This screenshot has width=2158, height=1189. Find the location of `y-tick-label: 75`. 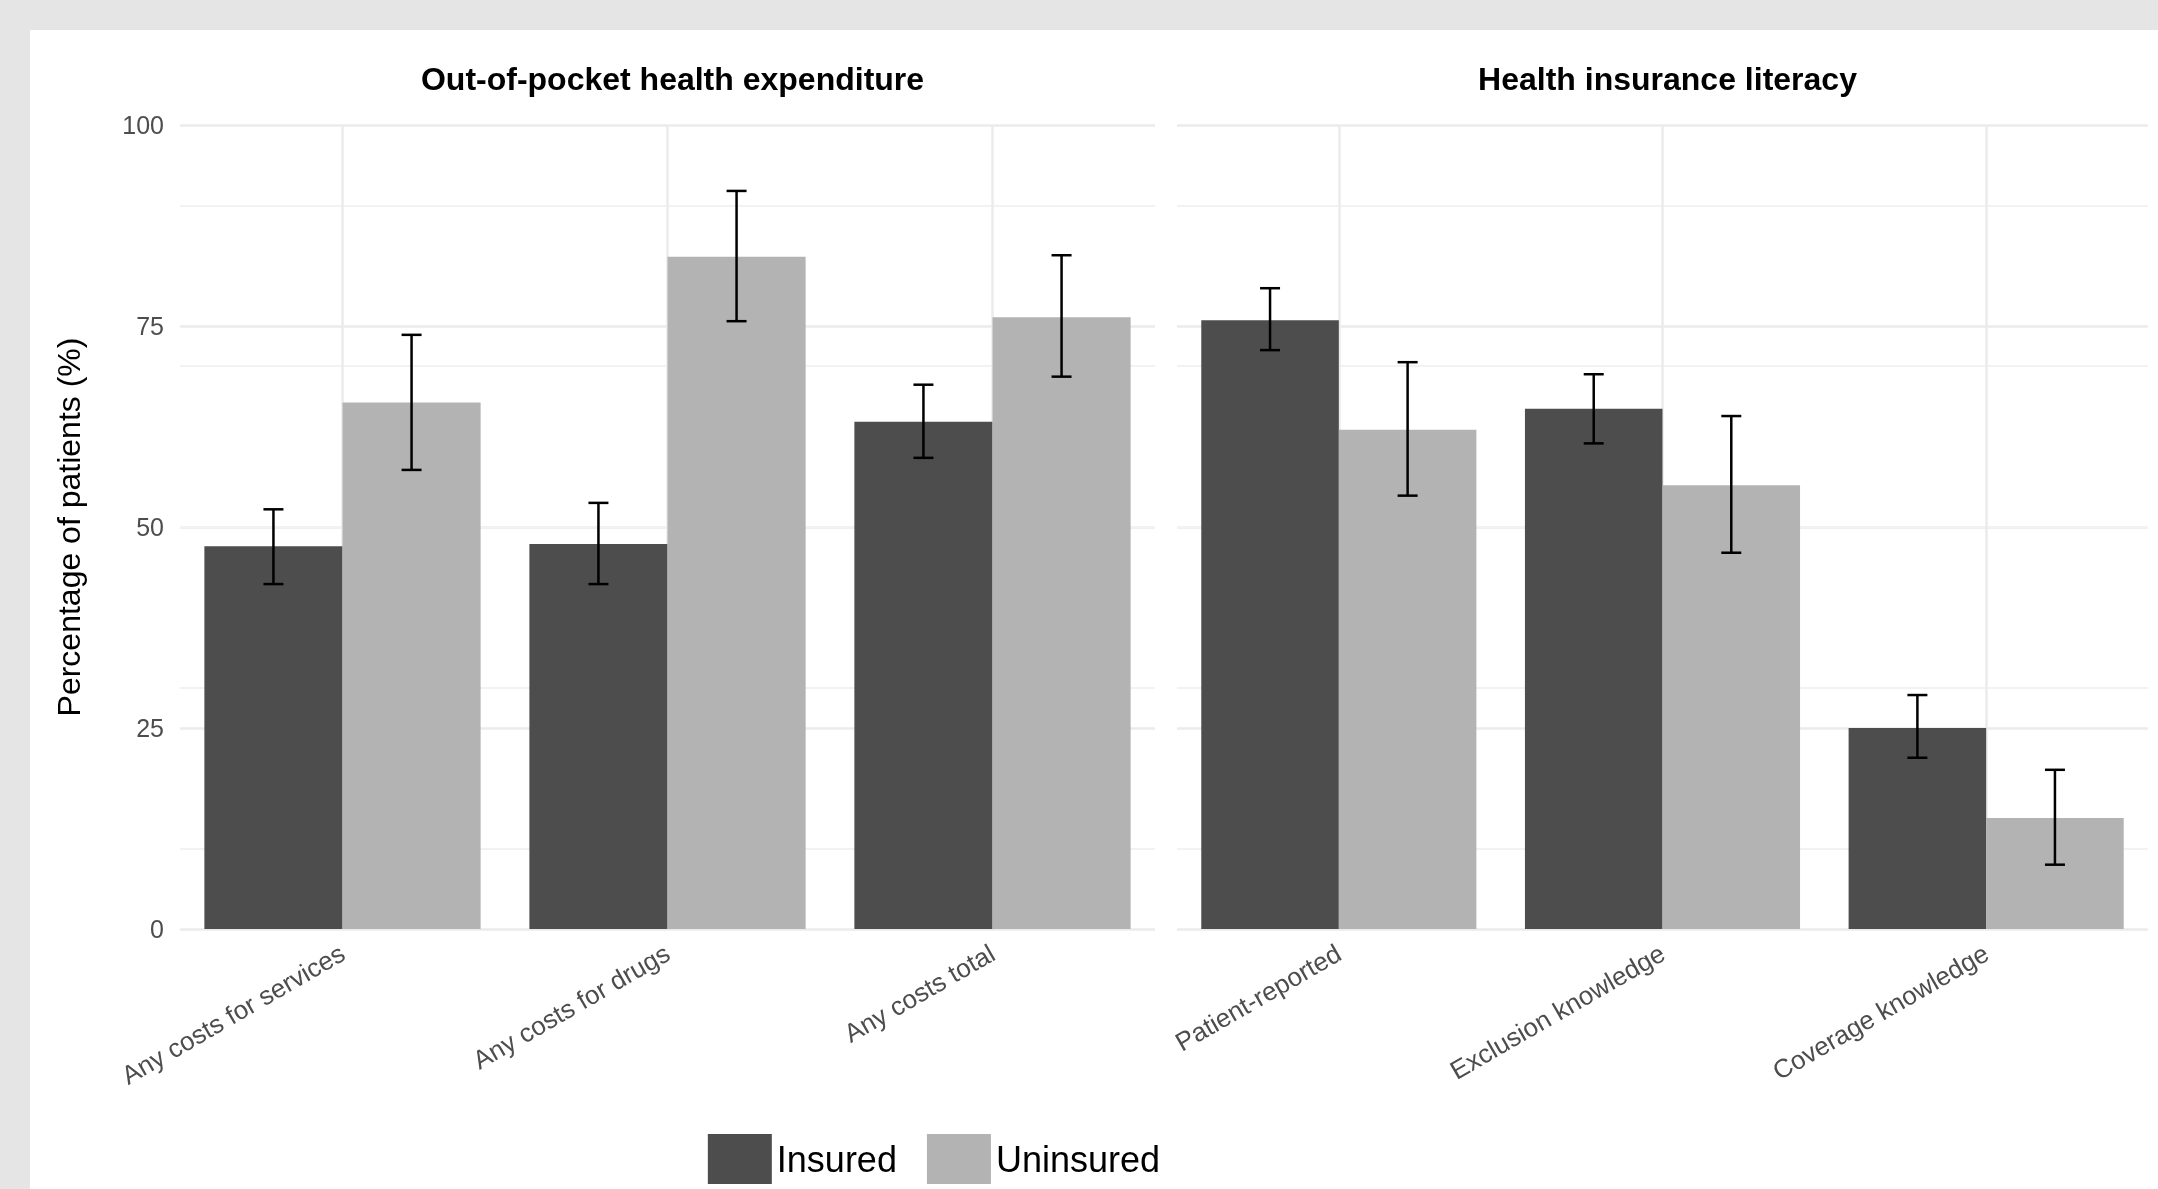

y-tick-label: 75 is located at coordinates (150, 326).